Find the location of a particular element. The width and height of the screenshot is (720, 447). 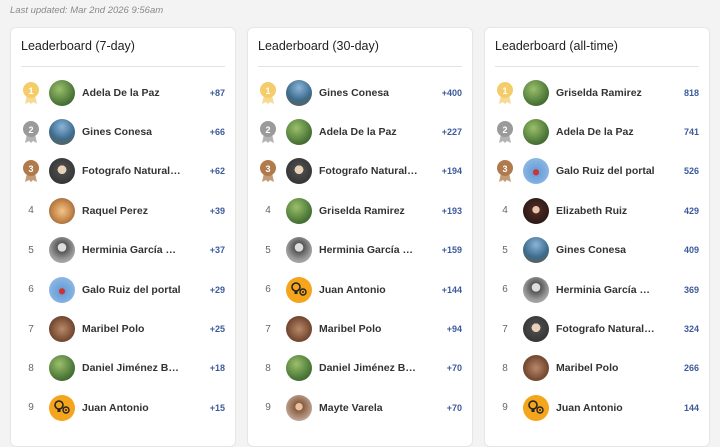

gold-medal-icon: 1 is located at coordinates (268, 93).